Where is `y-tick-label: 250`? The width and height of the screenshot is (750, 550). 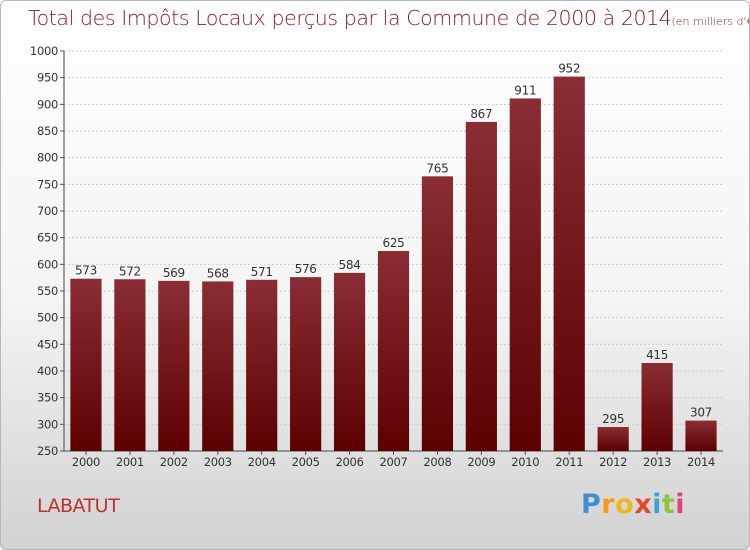 y-tick-label: 250 is located at coordinates (47, 451).